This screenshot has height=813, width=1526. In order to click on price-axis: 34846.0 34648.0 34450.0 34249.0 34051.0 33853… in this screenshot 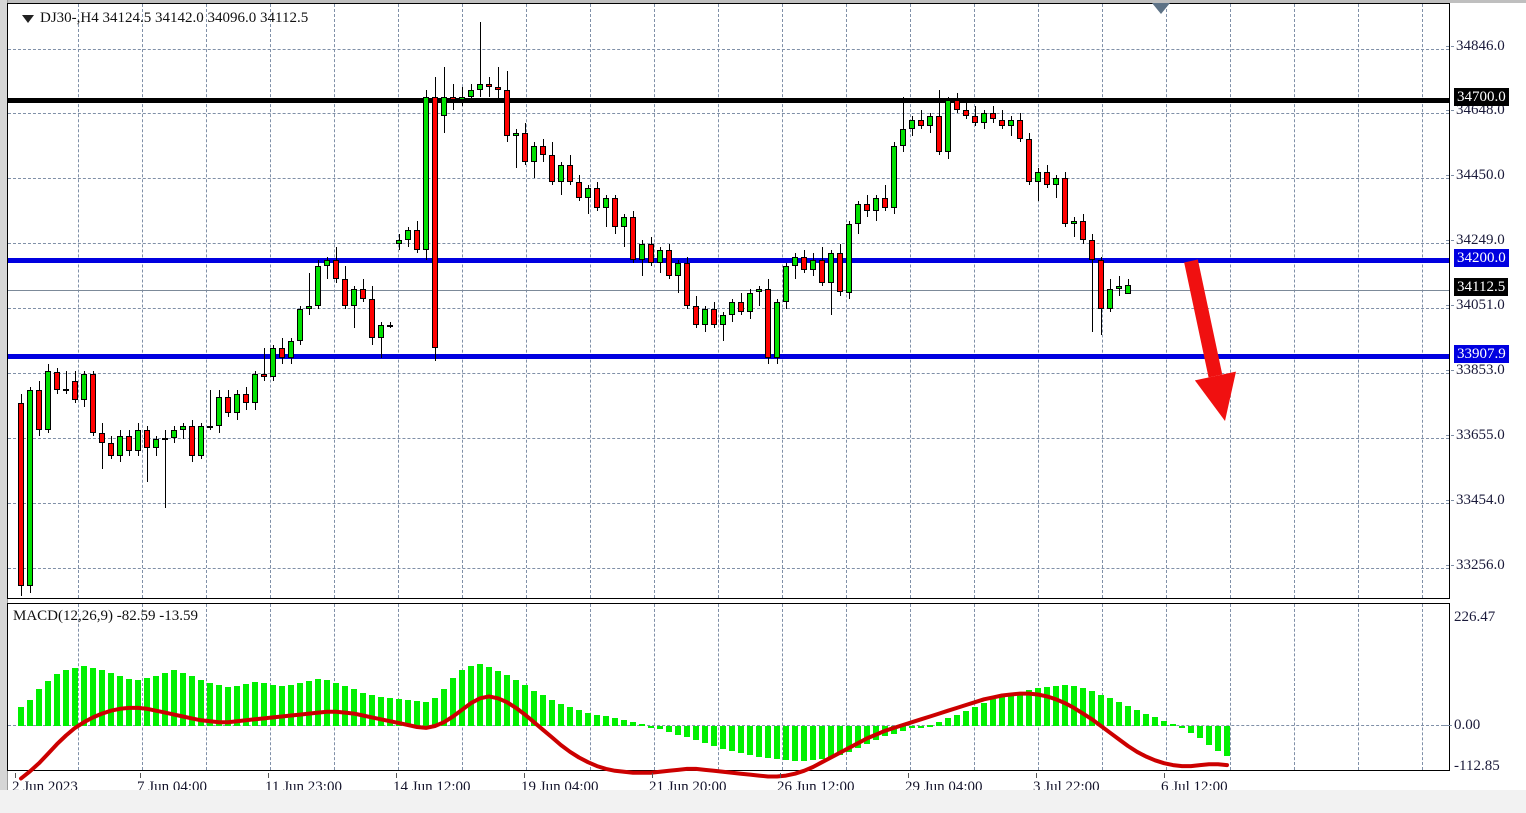, I will do `click(1486, 299)`.